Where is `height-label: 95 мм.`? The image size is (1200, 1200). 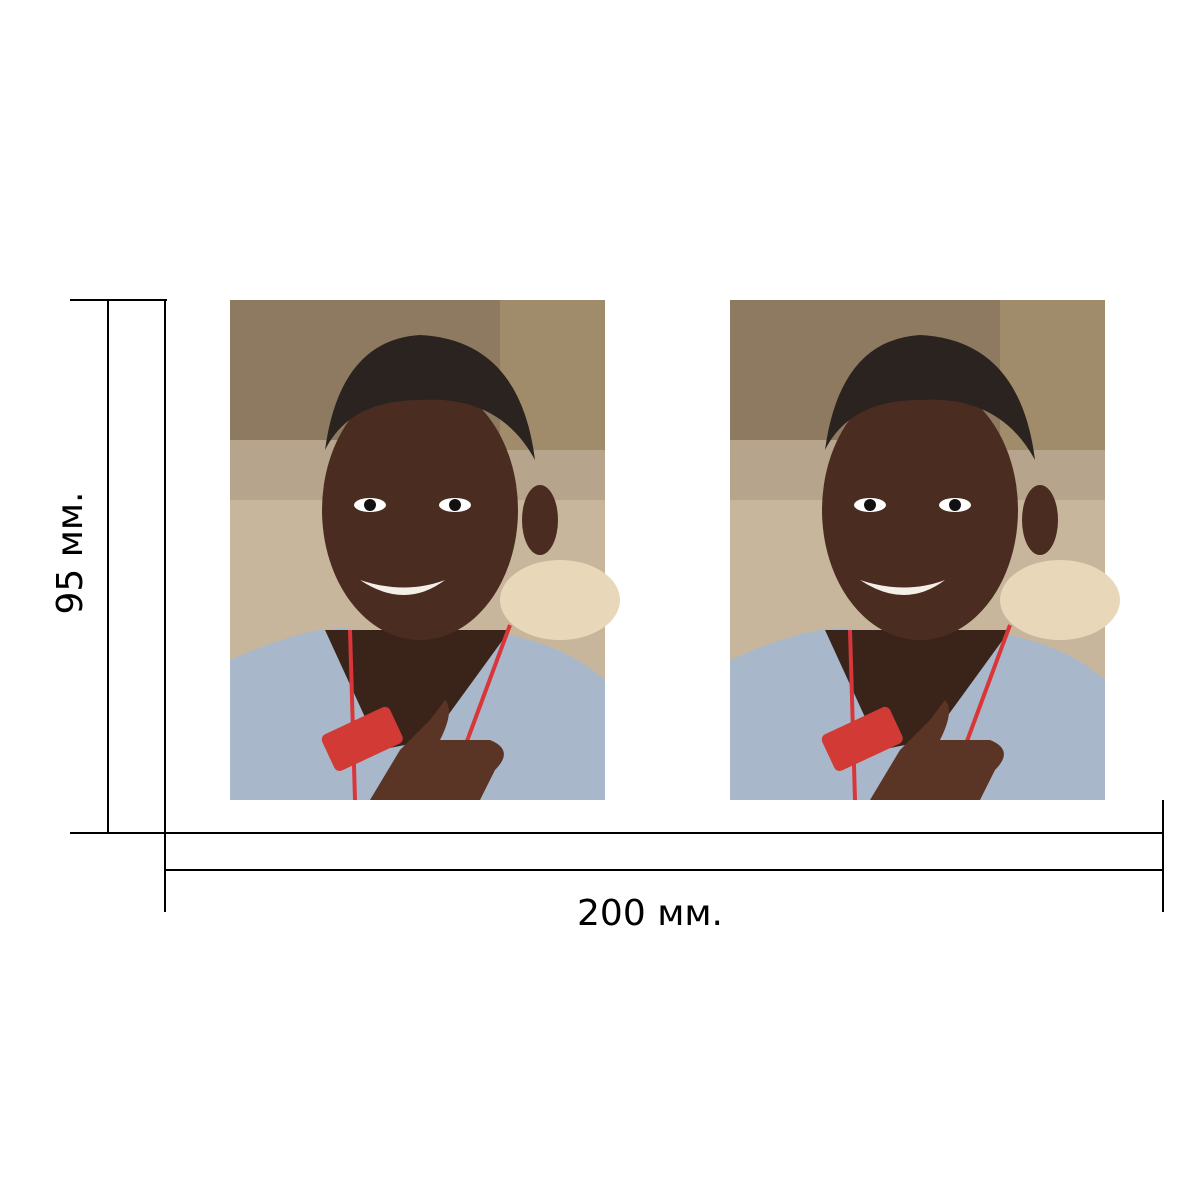
height-label: 95 мм. is located at coordinates (70, 552).